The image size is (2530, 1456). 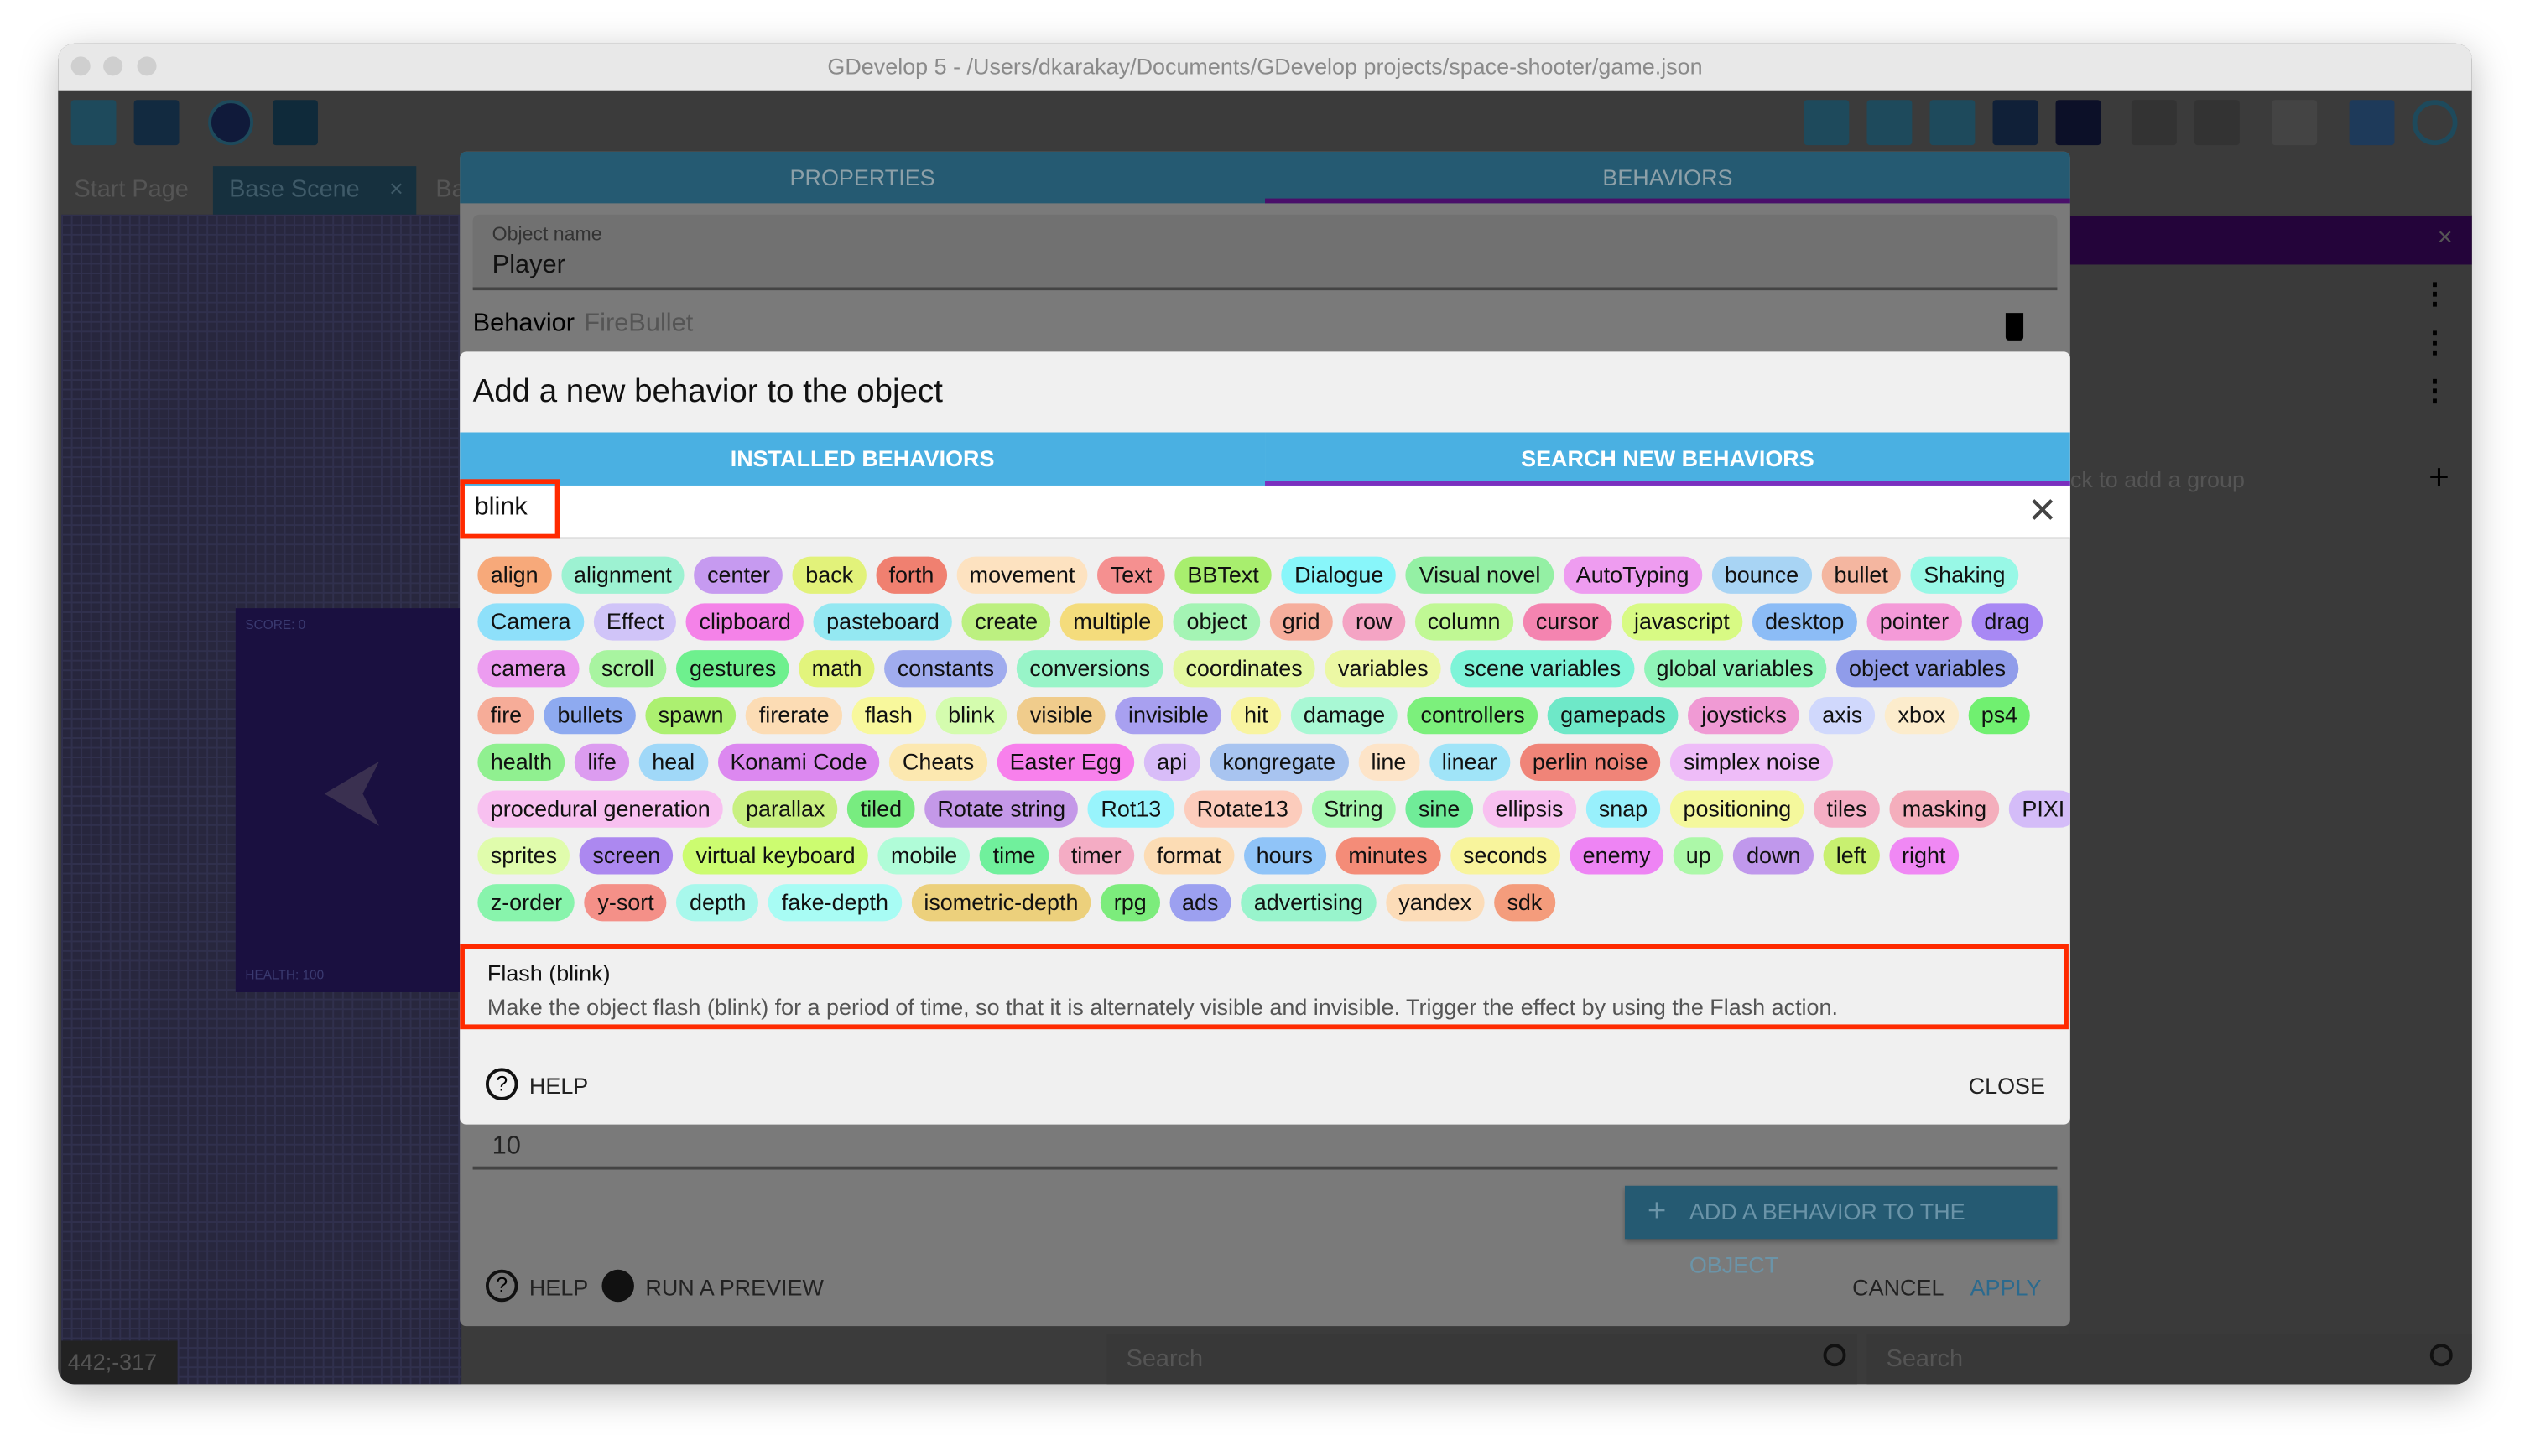 What do you see at coordinates (1130, 903) in the screenshot?
I see `tag-chip: rpg` at bounding box center [1130, 903].